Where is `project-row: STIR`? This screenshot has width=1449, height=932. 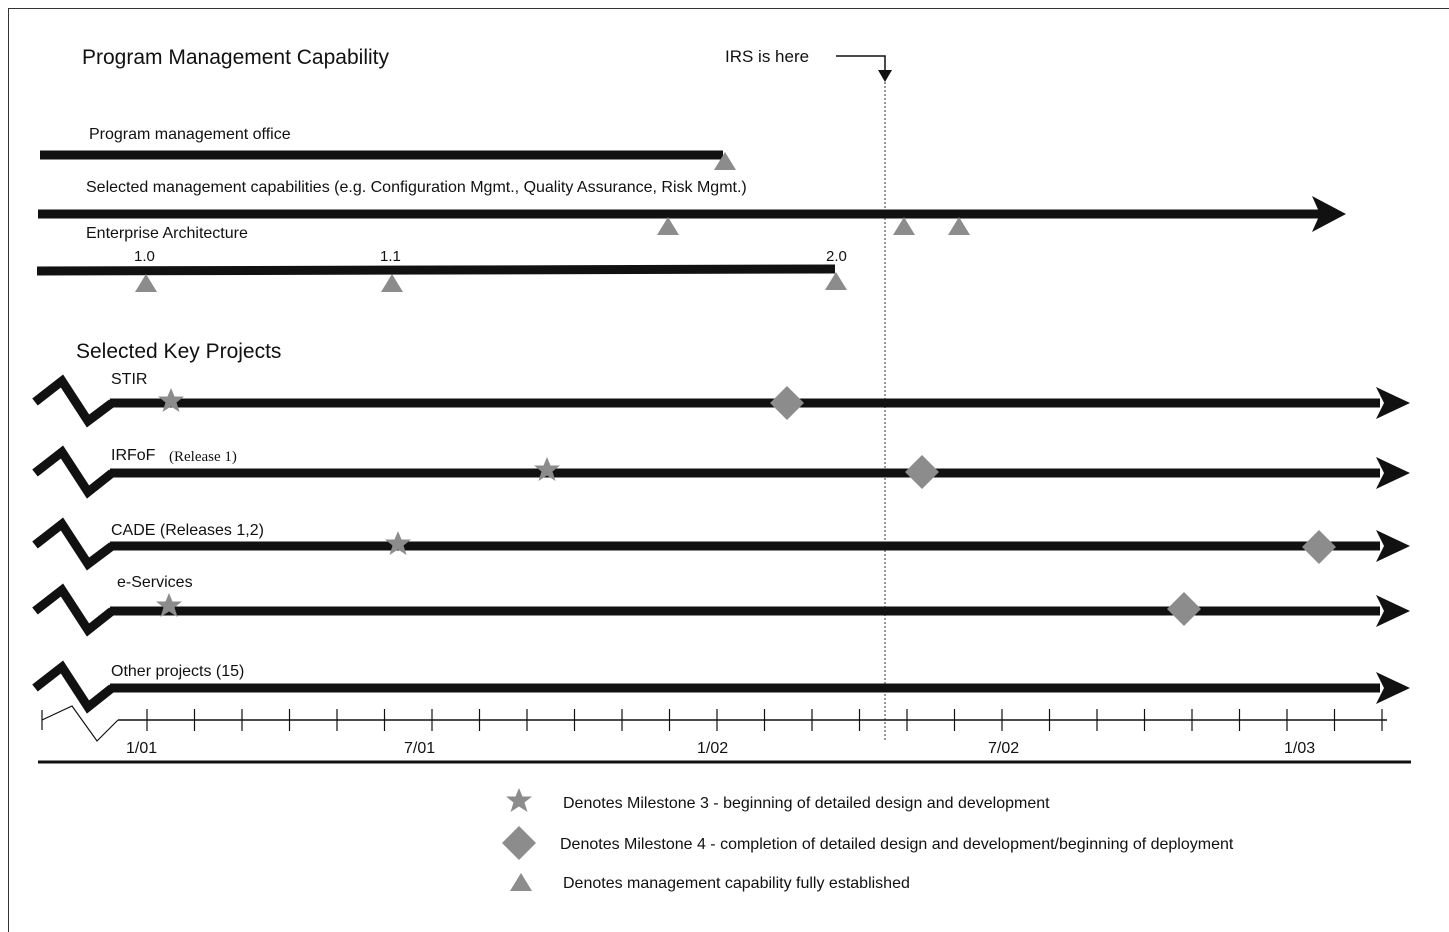
project-row: STIR is located at coordinates (721, 399).